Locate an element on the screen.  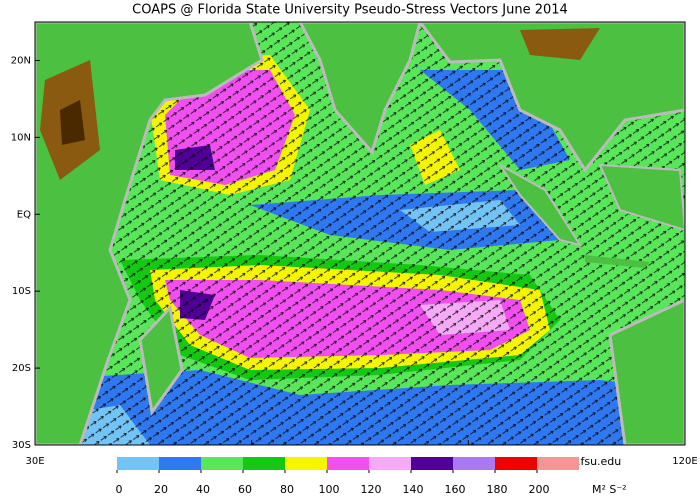
asia is located at coordinates (551, 97).